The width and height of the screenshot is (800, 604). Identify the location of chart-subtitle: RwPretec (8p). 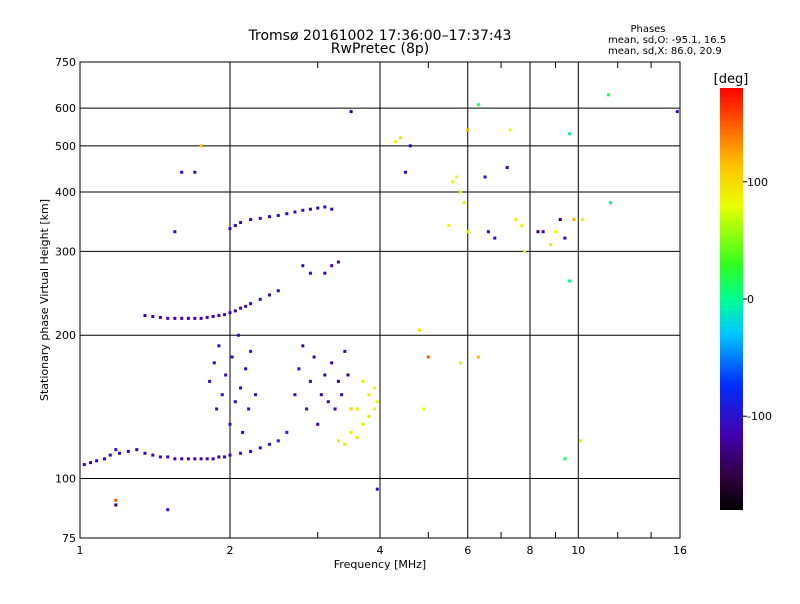
(380, 49).